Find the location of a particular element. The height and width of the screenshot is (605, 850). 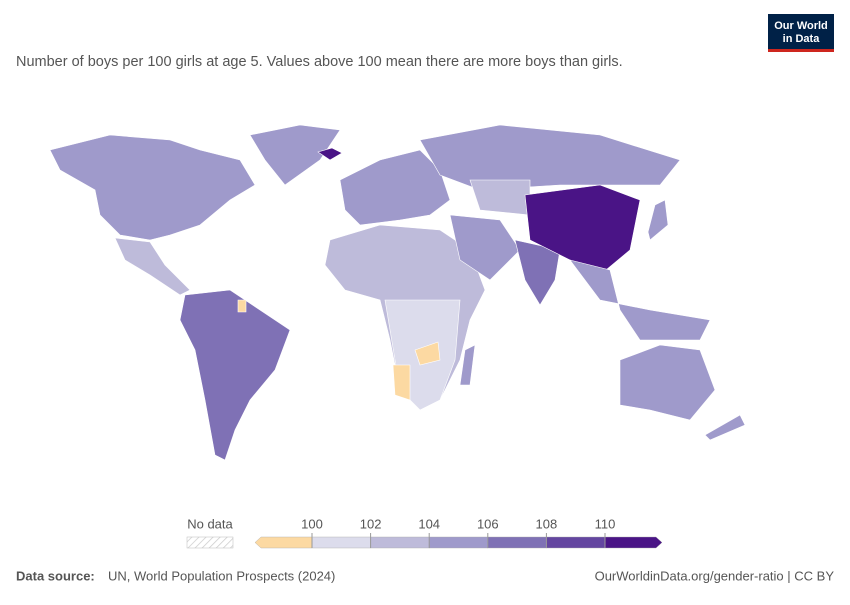

legend: 100 102 104 106 108 110 is located at coordinates (458, 532).